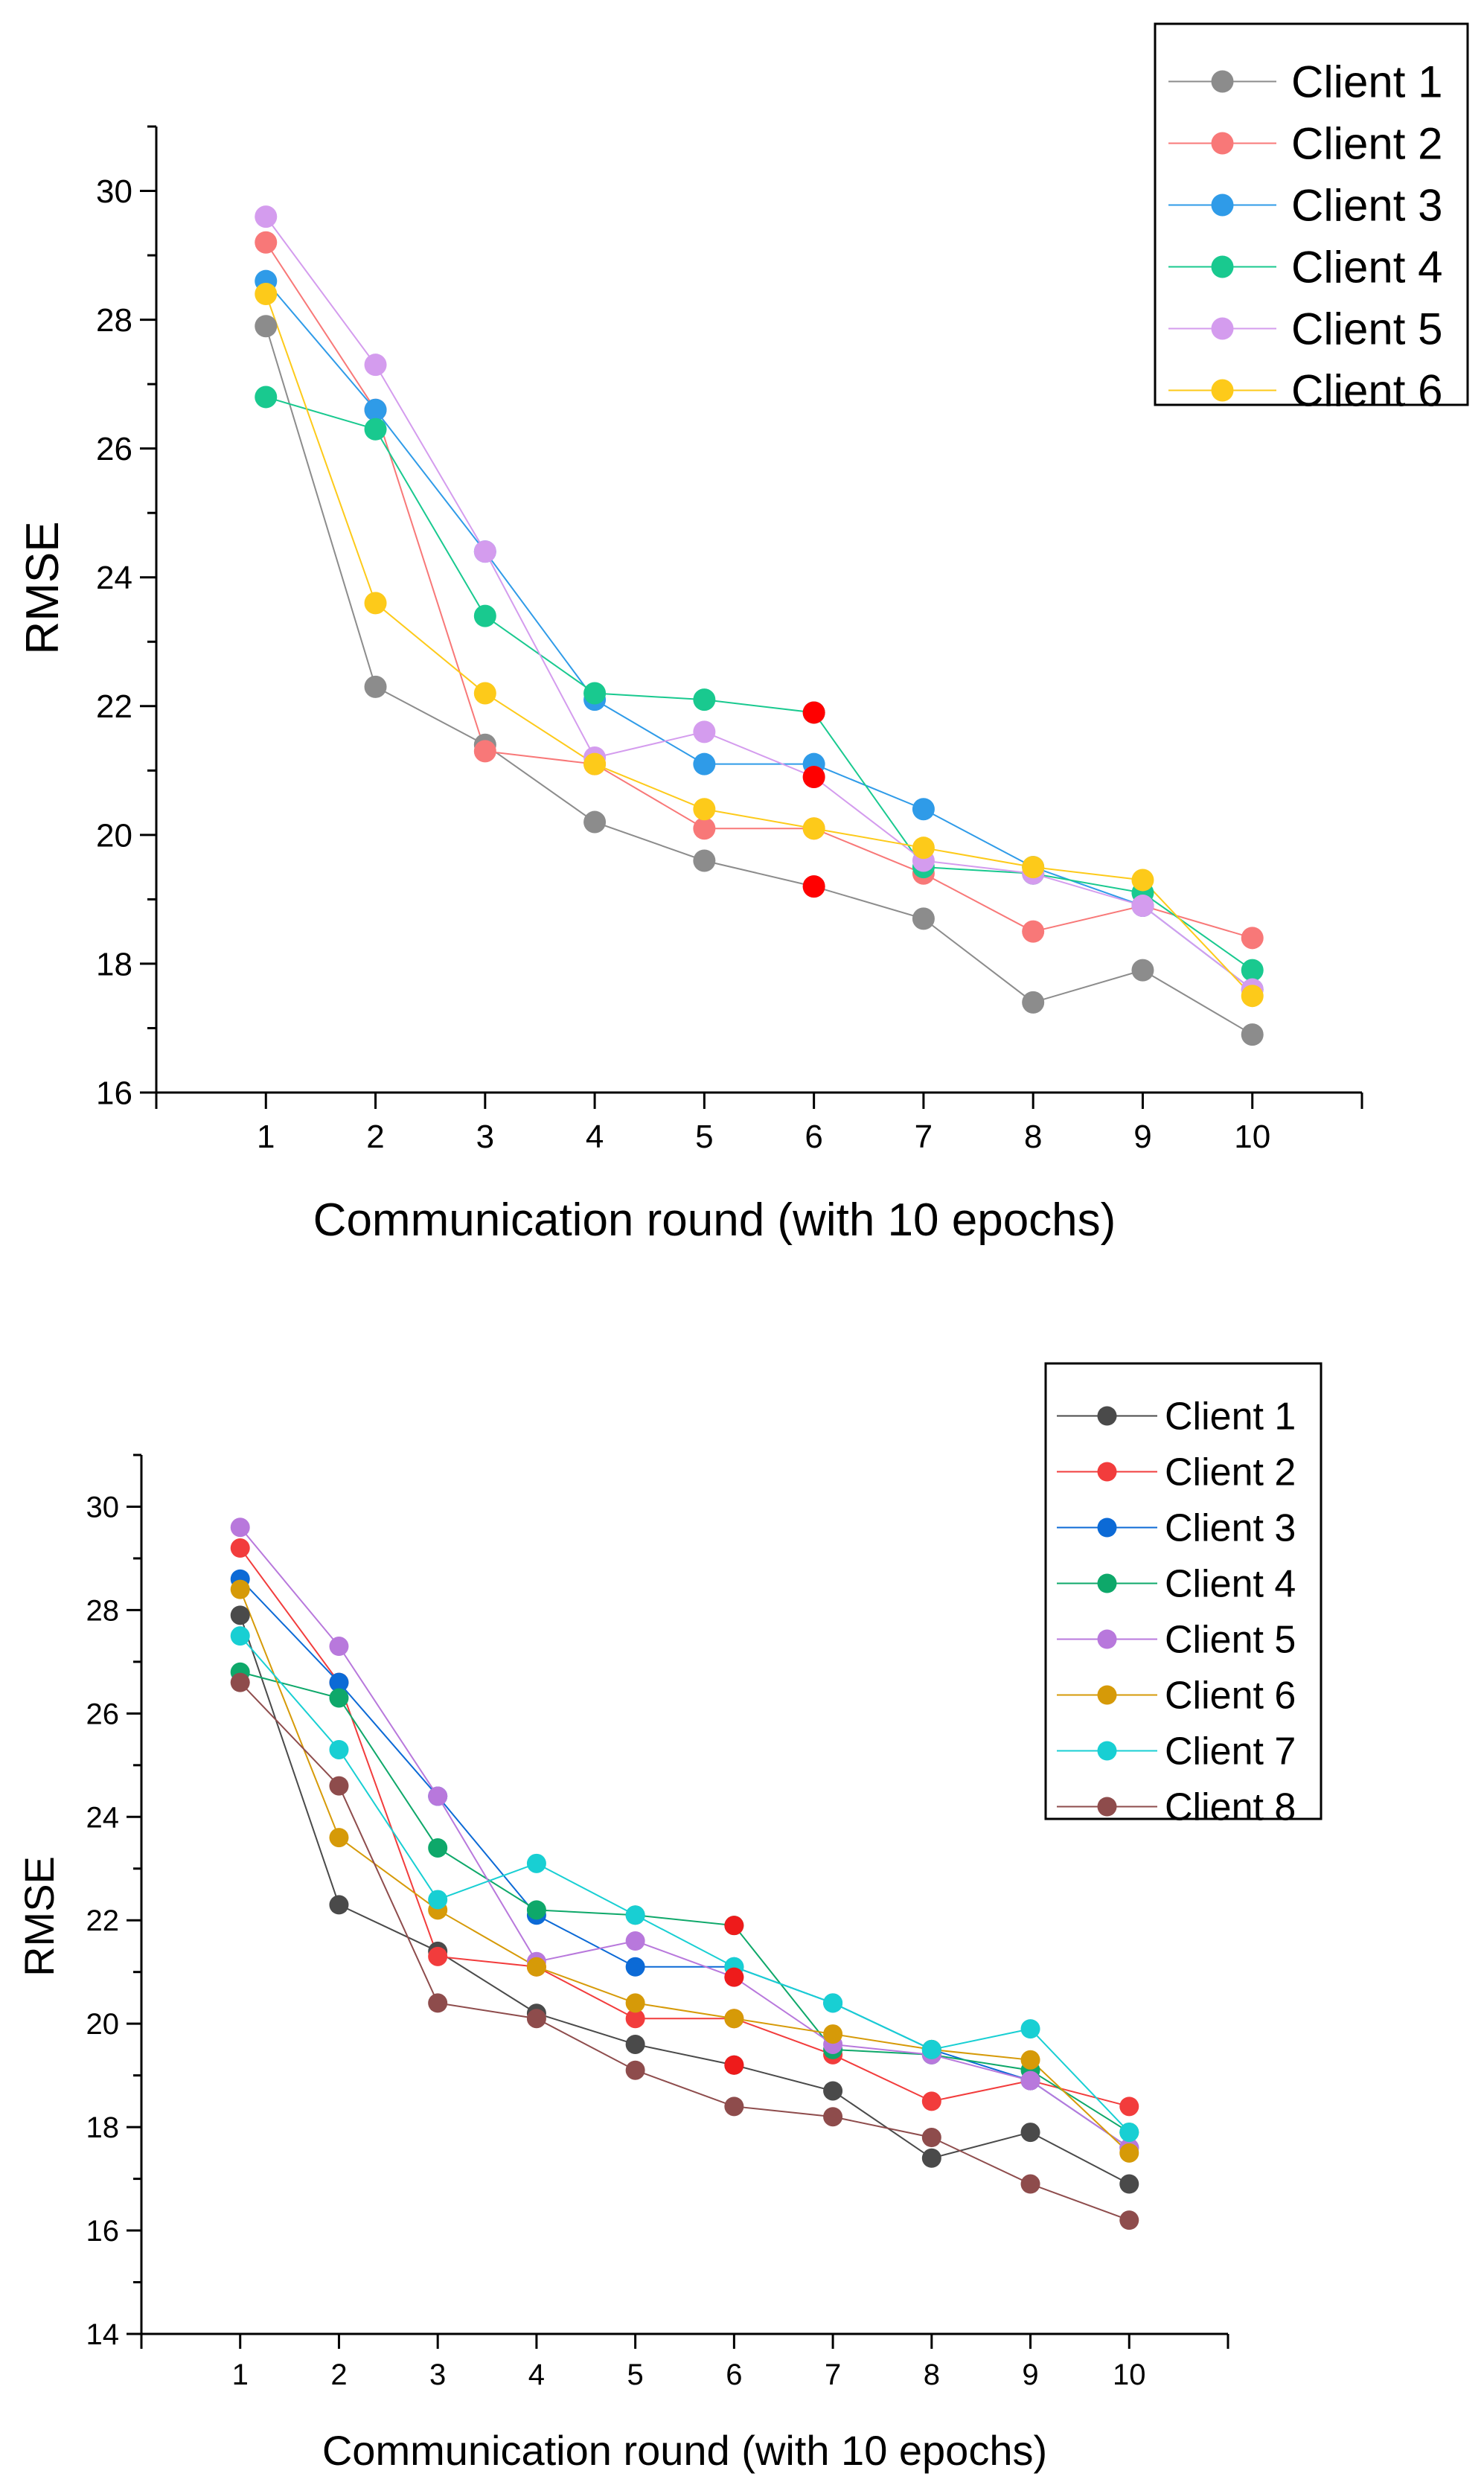 Image resolution: width=1484 pixels, height=2485 pixels. Describe the element at coordinates (1252, 1137) in the screenshot. I see `top-chart-x-tick-label: 10` at that location.